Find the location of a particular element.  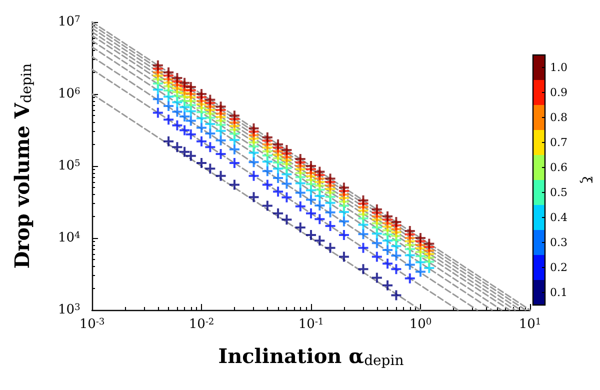

color-bar-label: 0.5 is located at coordinates (559, 192).